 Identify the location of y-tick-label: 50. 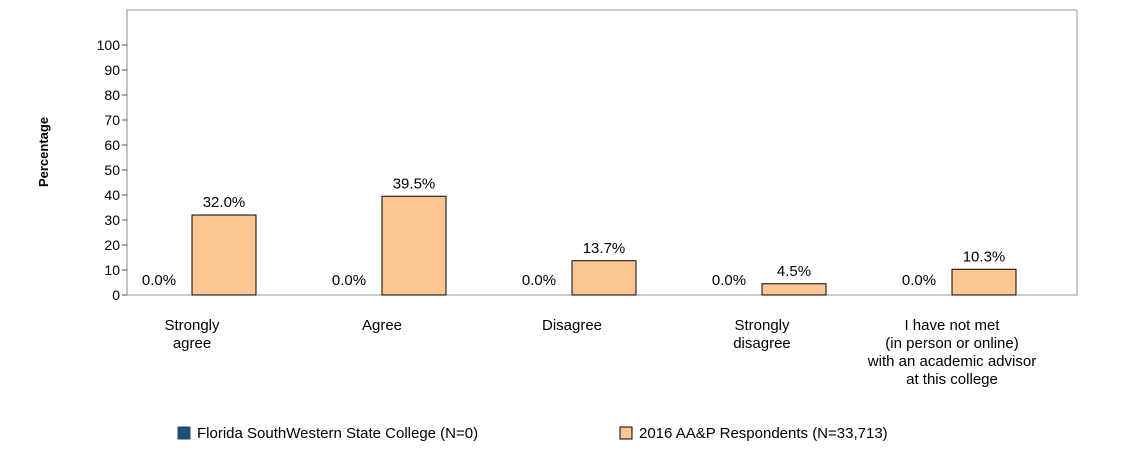
(112, 170).